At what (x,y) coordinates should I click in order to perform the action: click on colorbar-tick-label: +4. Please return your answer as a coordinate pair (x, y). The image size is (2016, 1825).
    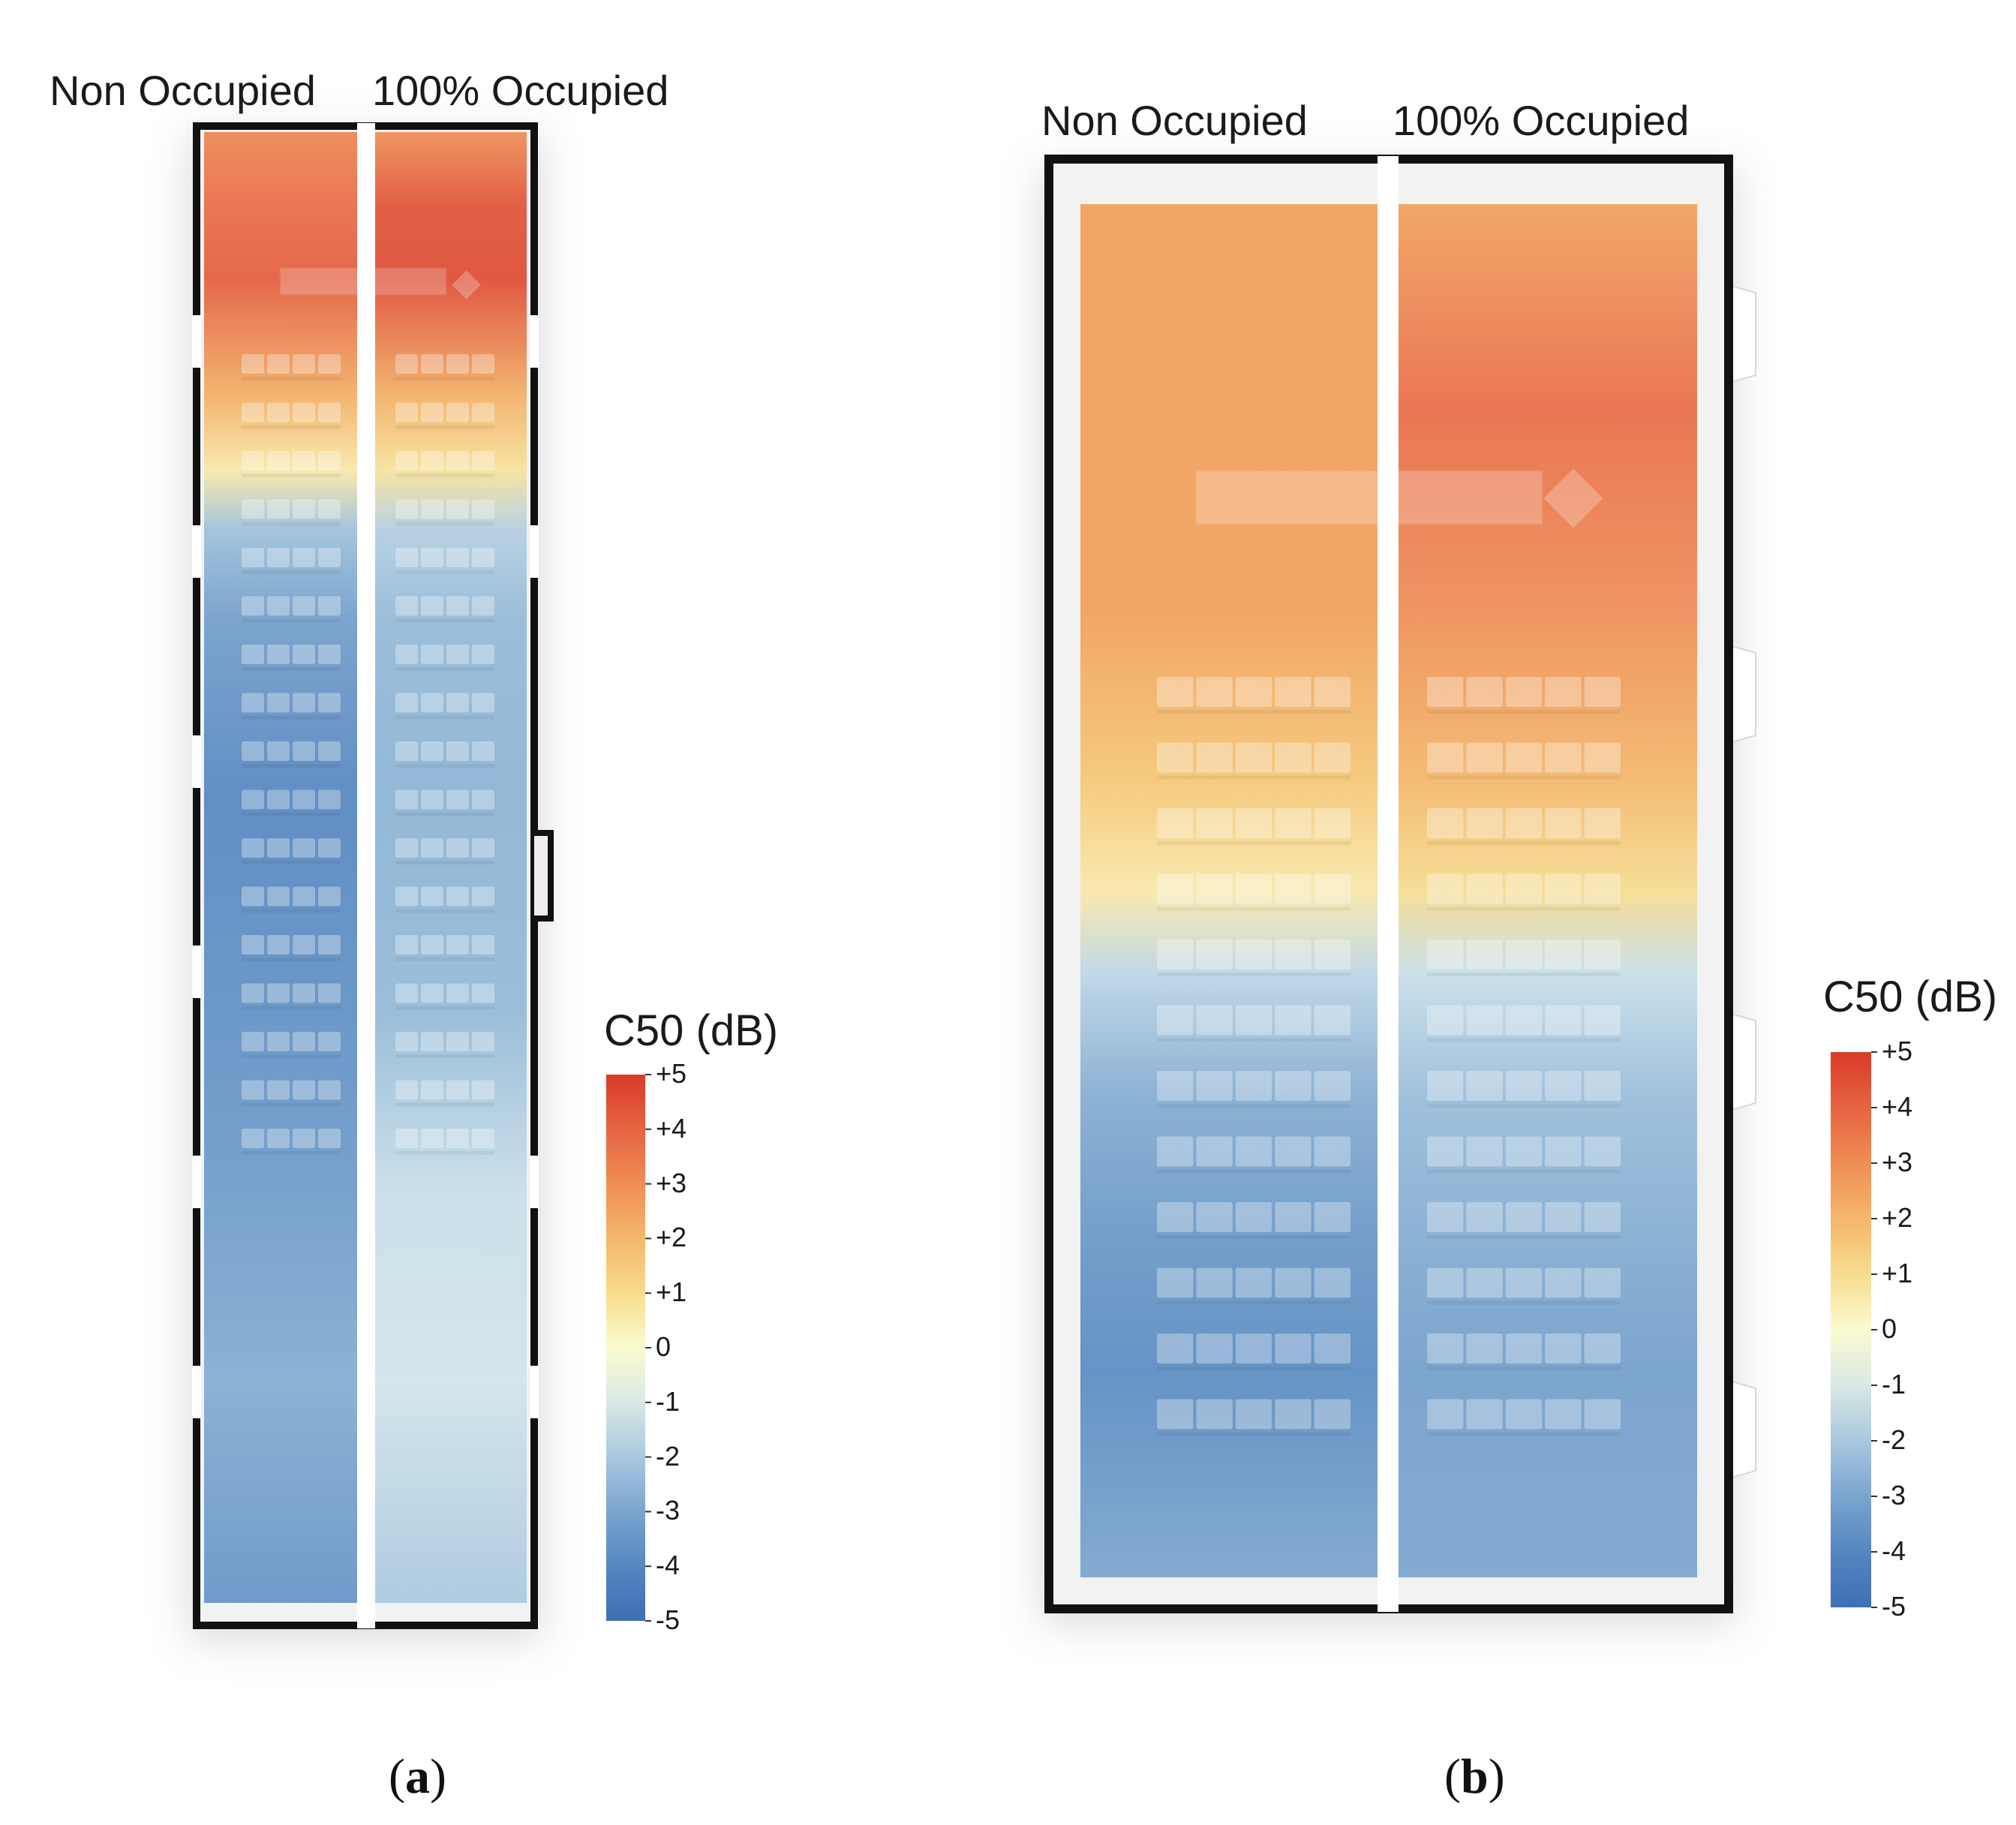
    Looking at the image, I should click on (671, 1128).